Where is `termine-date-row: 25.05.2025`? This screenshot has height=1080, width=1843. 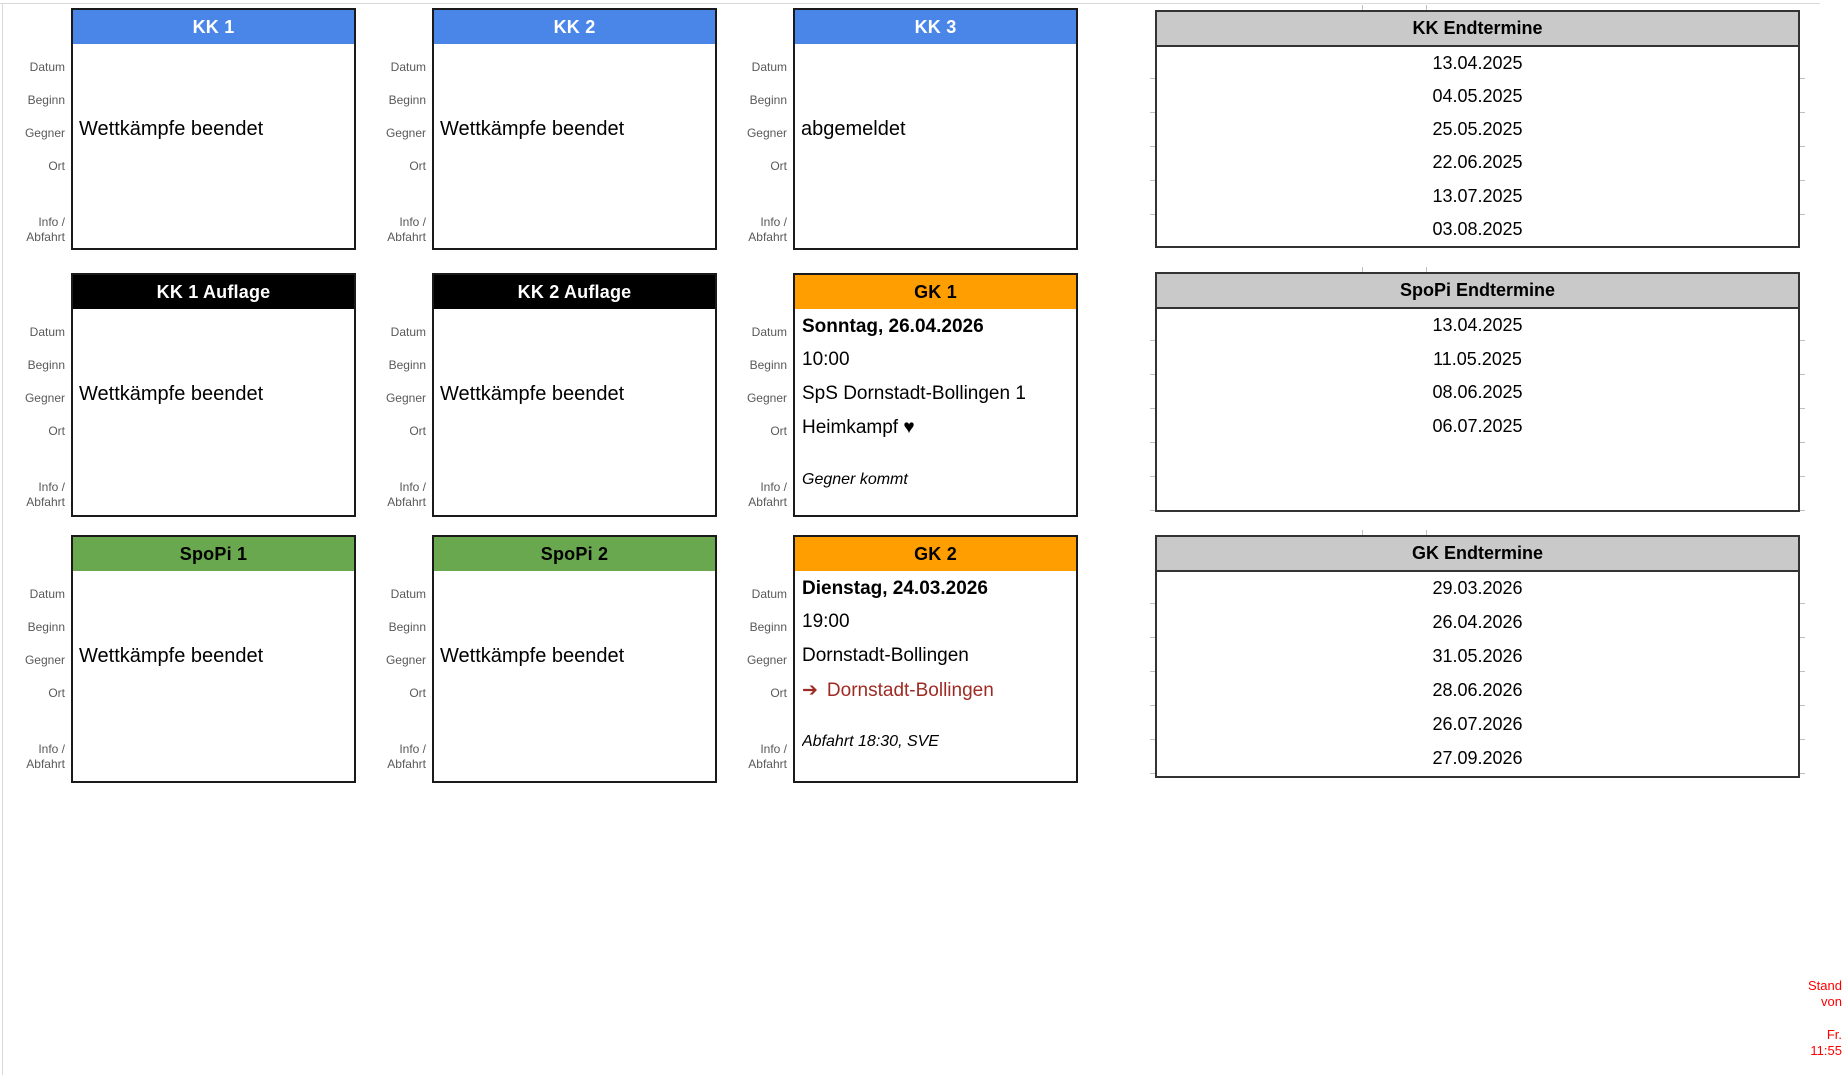
termine-date-row: 25.05.2025 is located at coordinates (1477, 129).